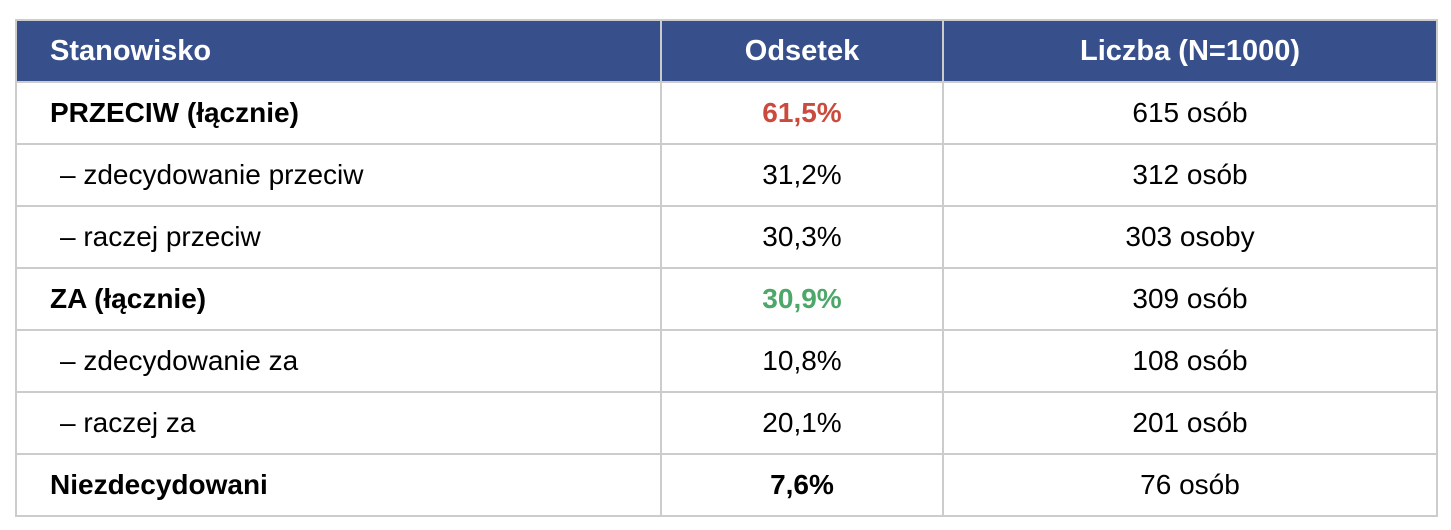 This screenshot has width=1451, height=530. I want to click on row-count: 312 osób, so click(1190, 175).